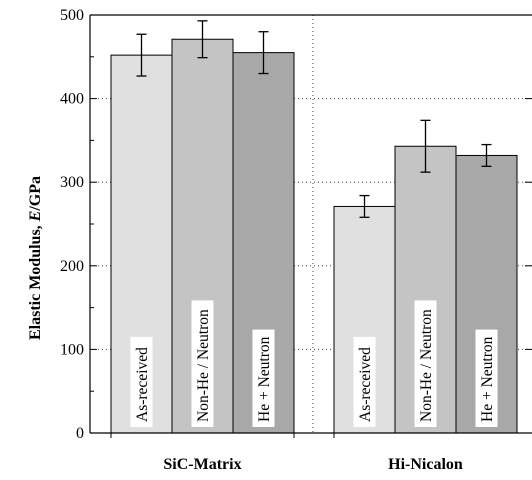  Describe the element at coordinates (72, 349) in the screenshot. I see `y-tick-label: 100` at that location.